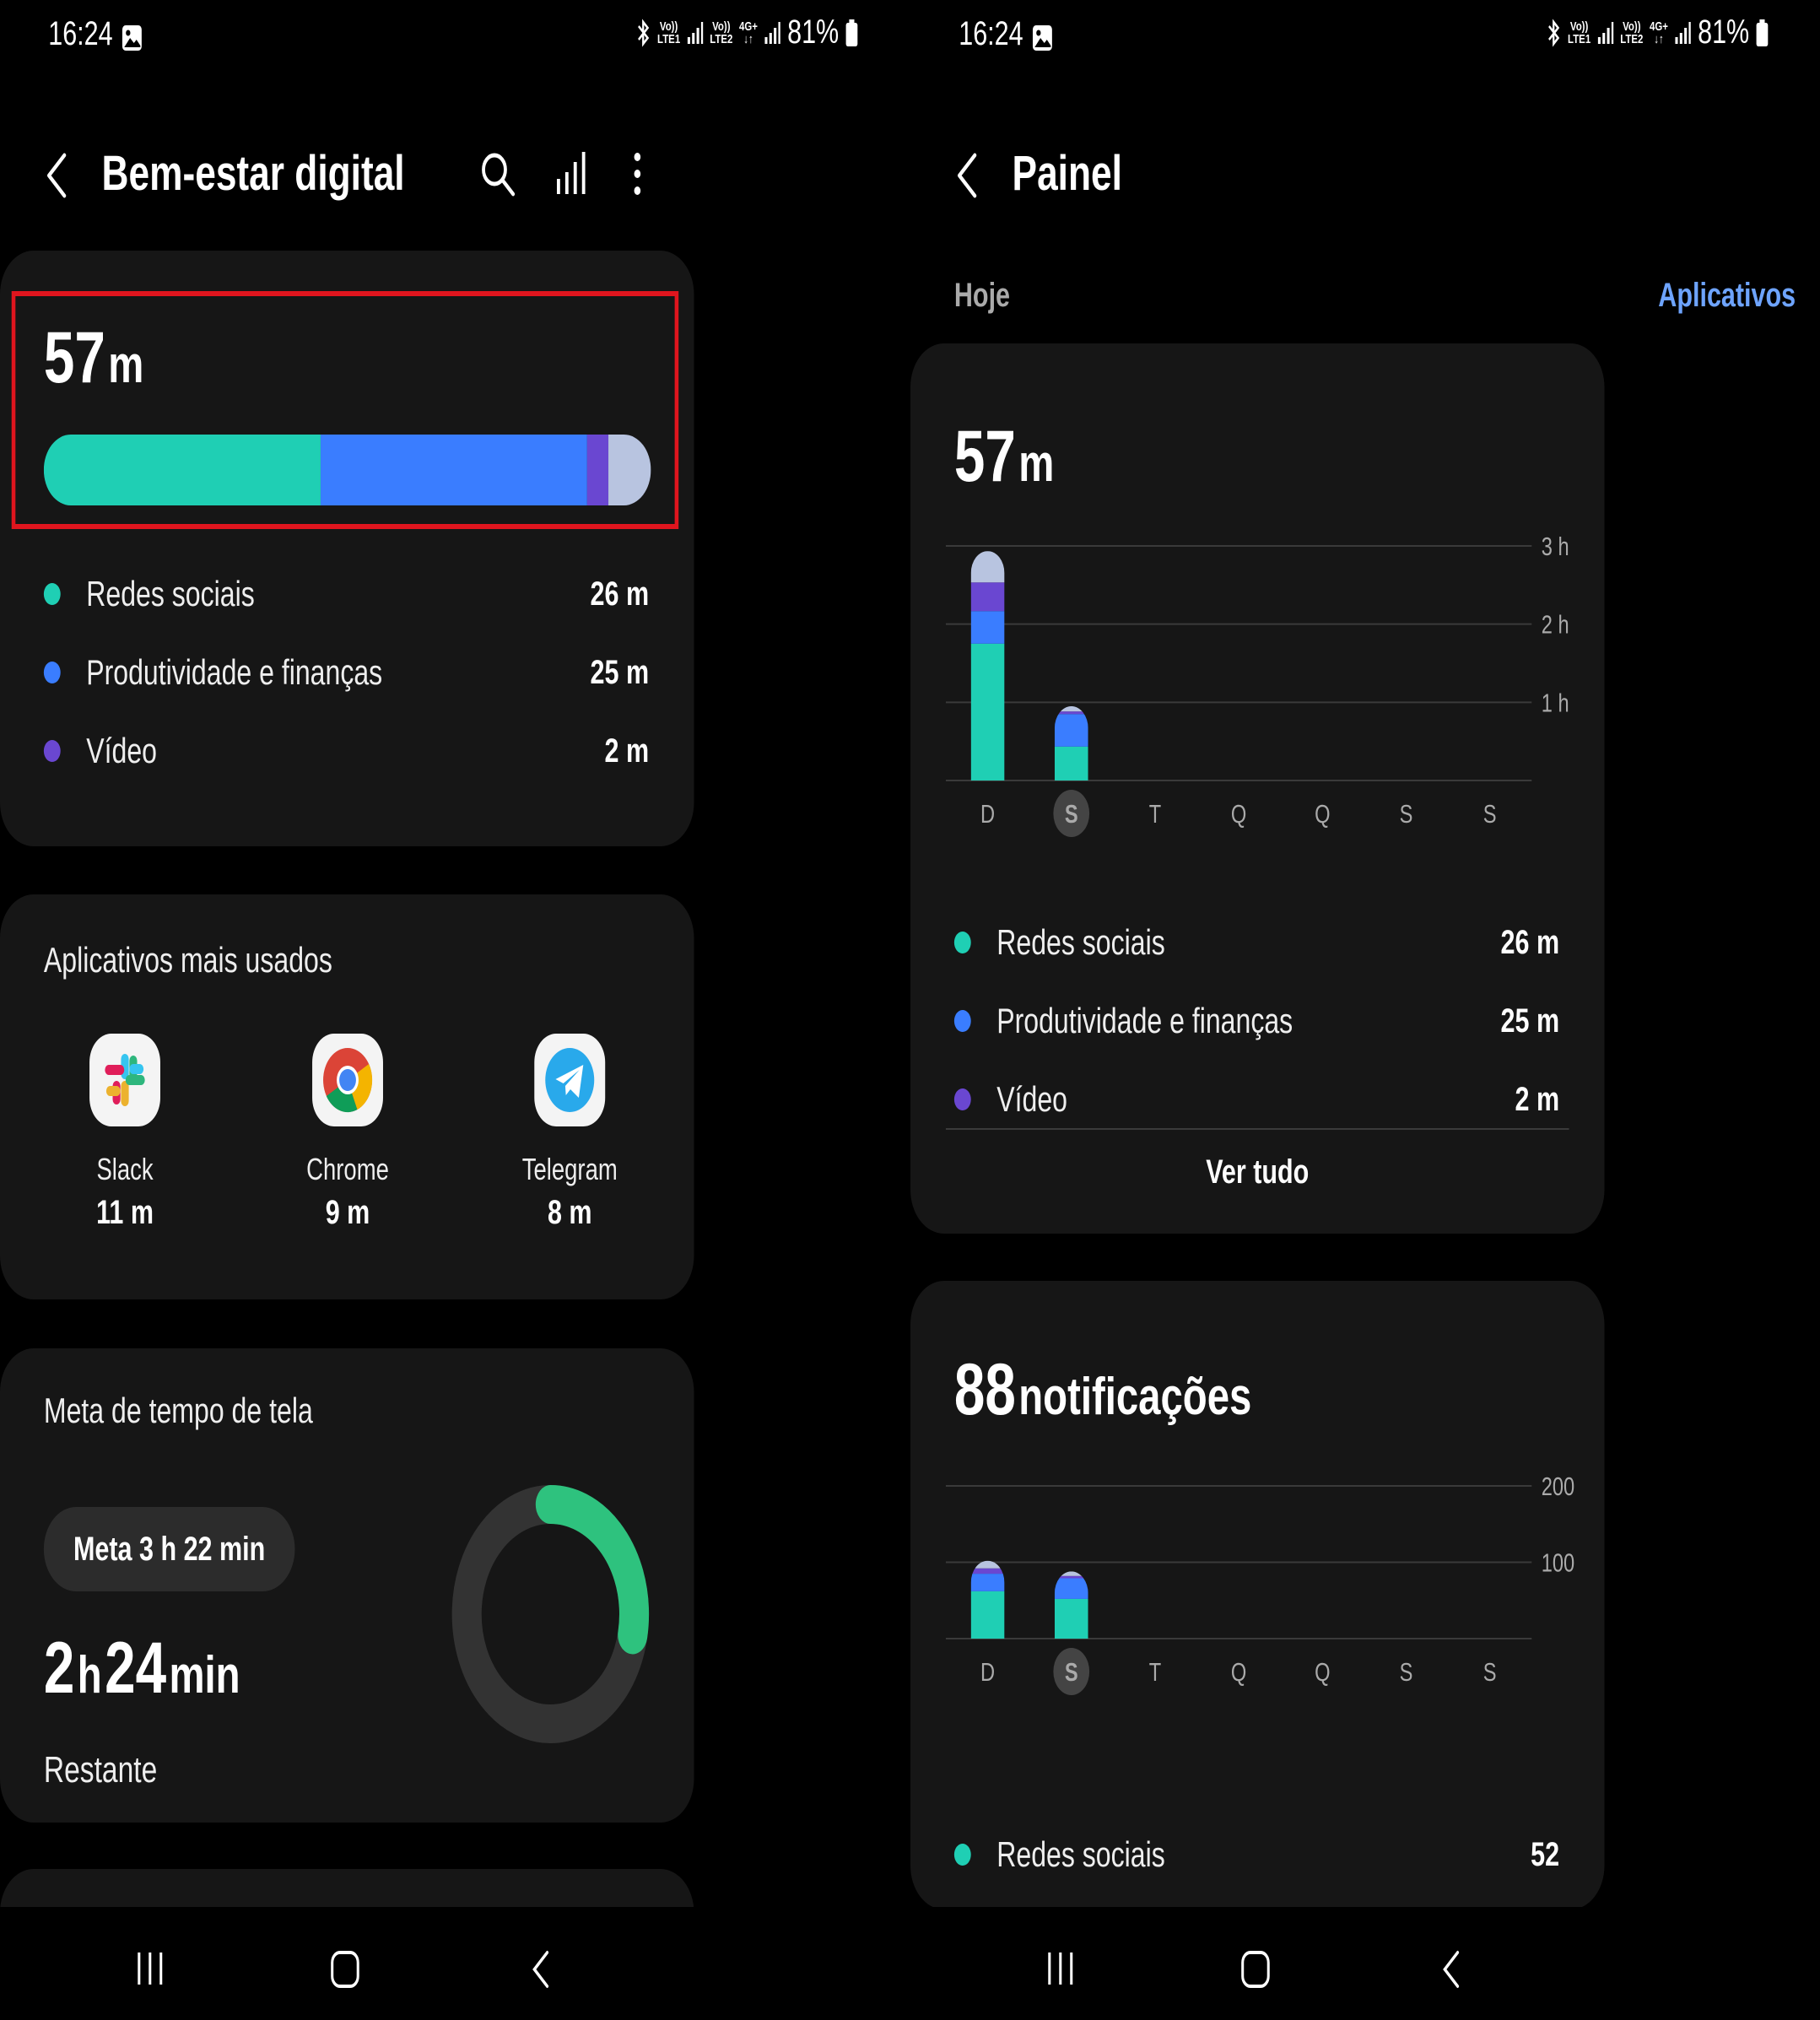 This screenshot has width=1820, height=2020. Describe the element at coordinates (1257, 1129) in the screenshot. I see `divider` at that location.